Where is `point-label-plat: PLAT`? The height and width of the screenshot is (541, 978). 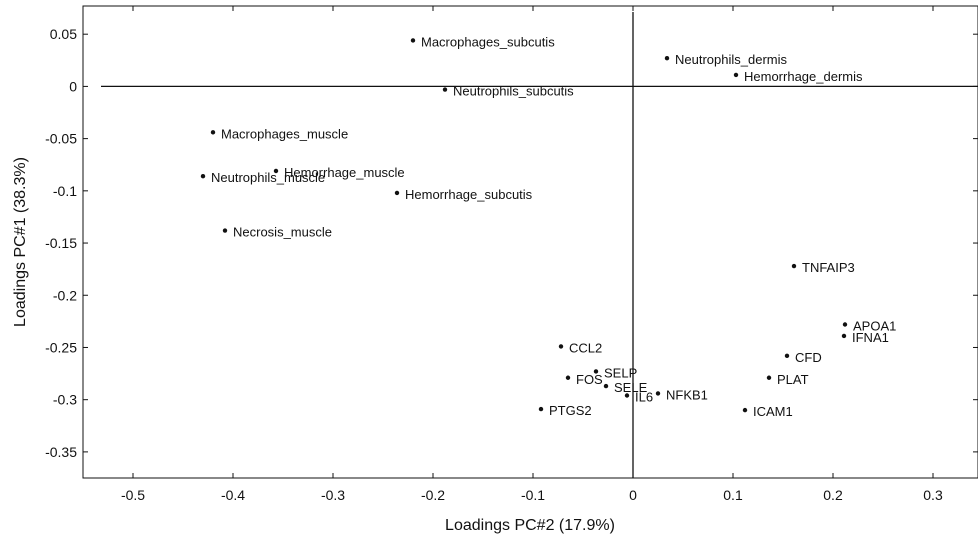
point-label-plat: PLAT is located at coordinates (793, 379).